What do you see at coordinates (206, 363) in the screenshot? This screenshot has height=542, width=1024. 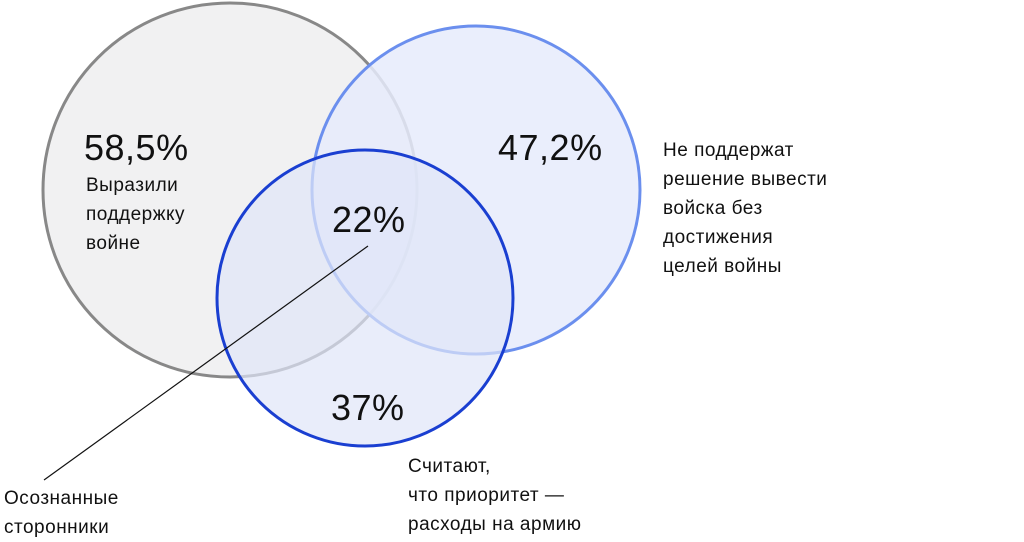 I see `intersection-leader-line` at bounding box center [206, 363].